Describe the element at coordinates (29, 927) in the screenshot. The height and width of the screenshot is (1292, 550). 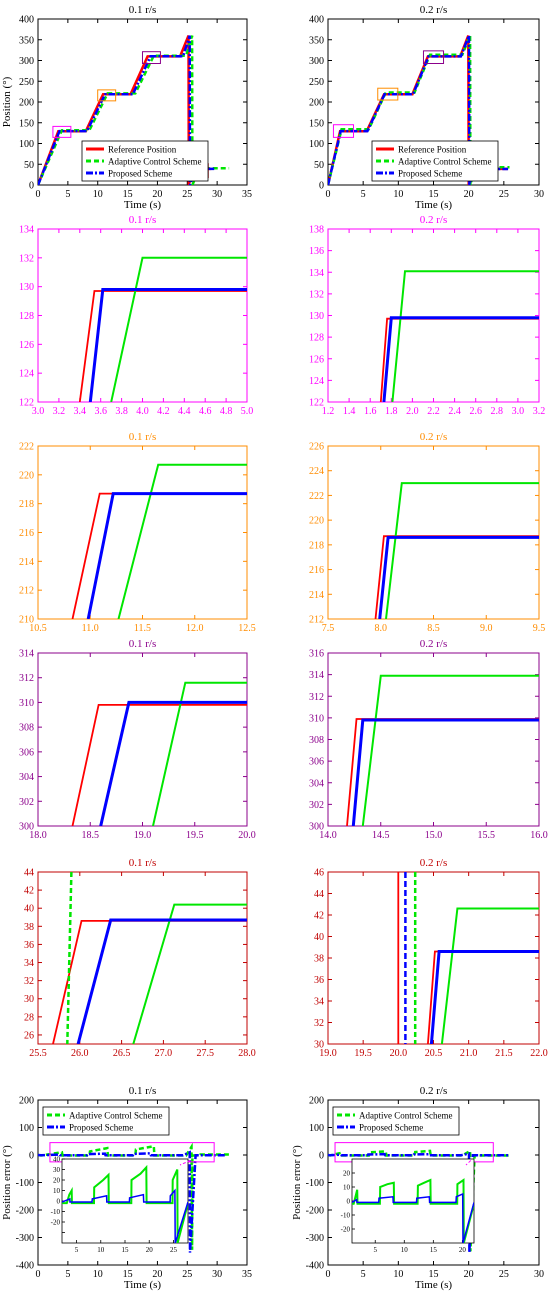
I see `y-tick-label: 38` at that location.